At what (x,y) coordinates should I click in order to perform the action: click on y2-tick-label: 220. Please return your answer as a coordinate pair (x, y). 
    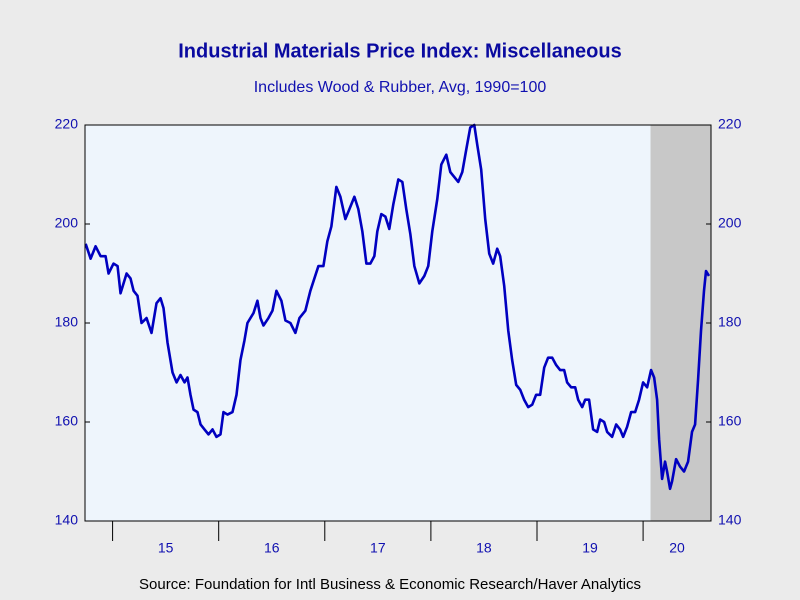
    Looking at the image, I should click on (730, 124).